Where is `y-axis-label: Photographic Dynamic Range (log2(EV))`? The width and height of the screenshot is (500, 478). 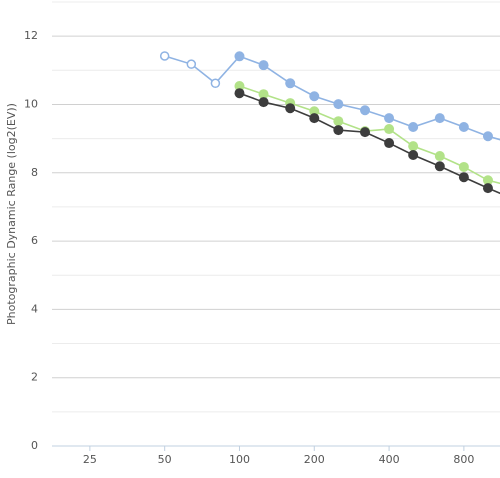
y-axis-label: Photographic Dynamic Range (log2(EV)) is located at coordinates (11, 214).